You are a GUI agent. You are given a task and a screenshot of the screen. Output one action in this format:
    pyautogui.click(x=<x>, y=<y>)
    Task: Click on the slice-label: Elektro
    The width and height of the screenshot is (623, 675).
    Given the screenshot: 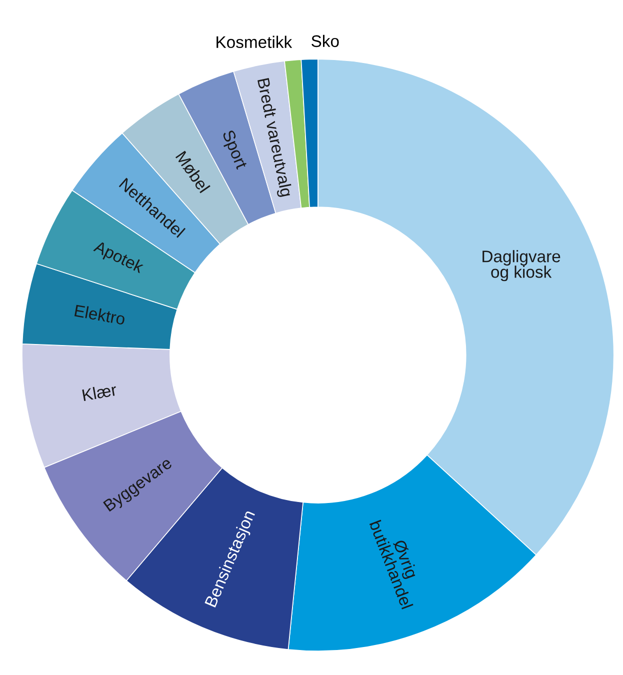 What is the action you would take?
    pyautogui.click(x=100, y=315)
    